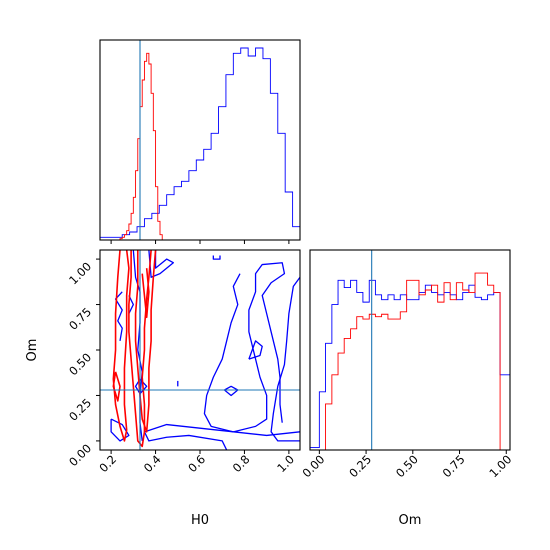 The height and width of the screenshot is (550, 550). What do you see at coordinates (107, 463) in the screenshot?
I see `joint-xtick-label-0: 0.2` at bounding box center [107, 463].